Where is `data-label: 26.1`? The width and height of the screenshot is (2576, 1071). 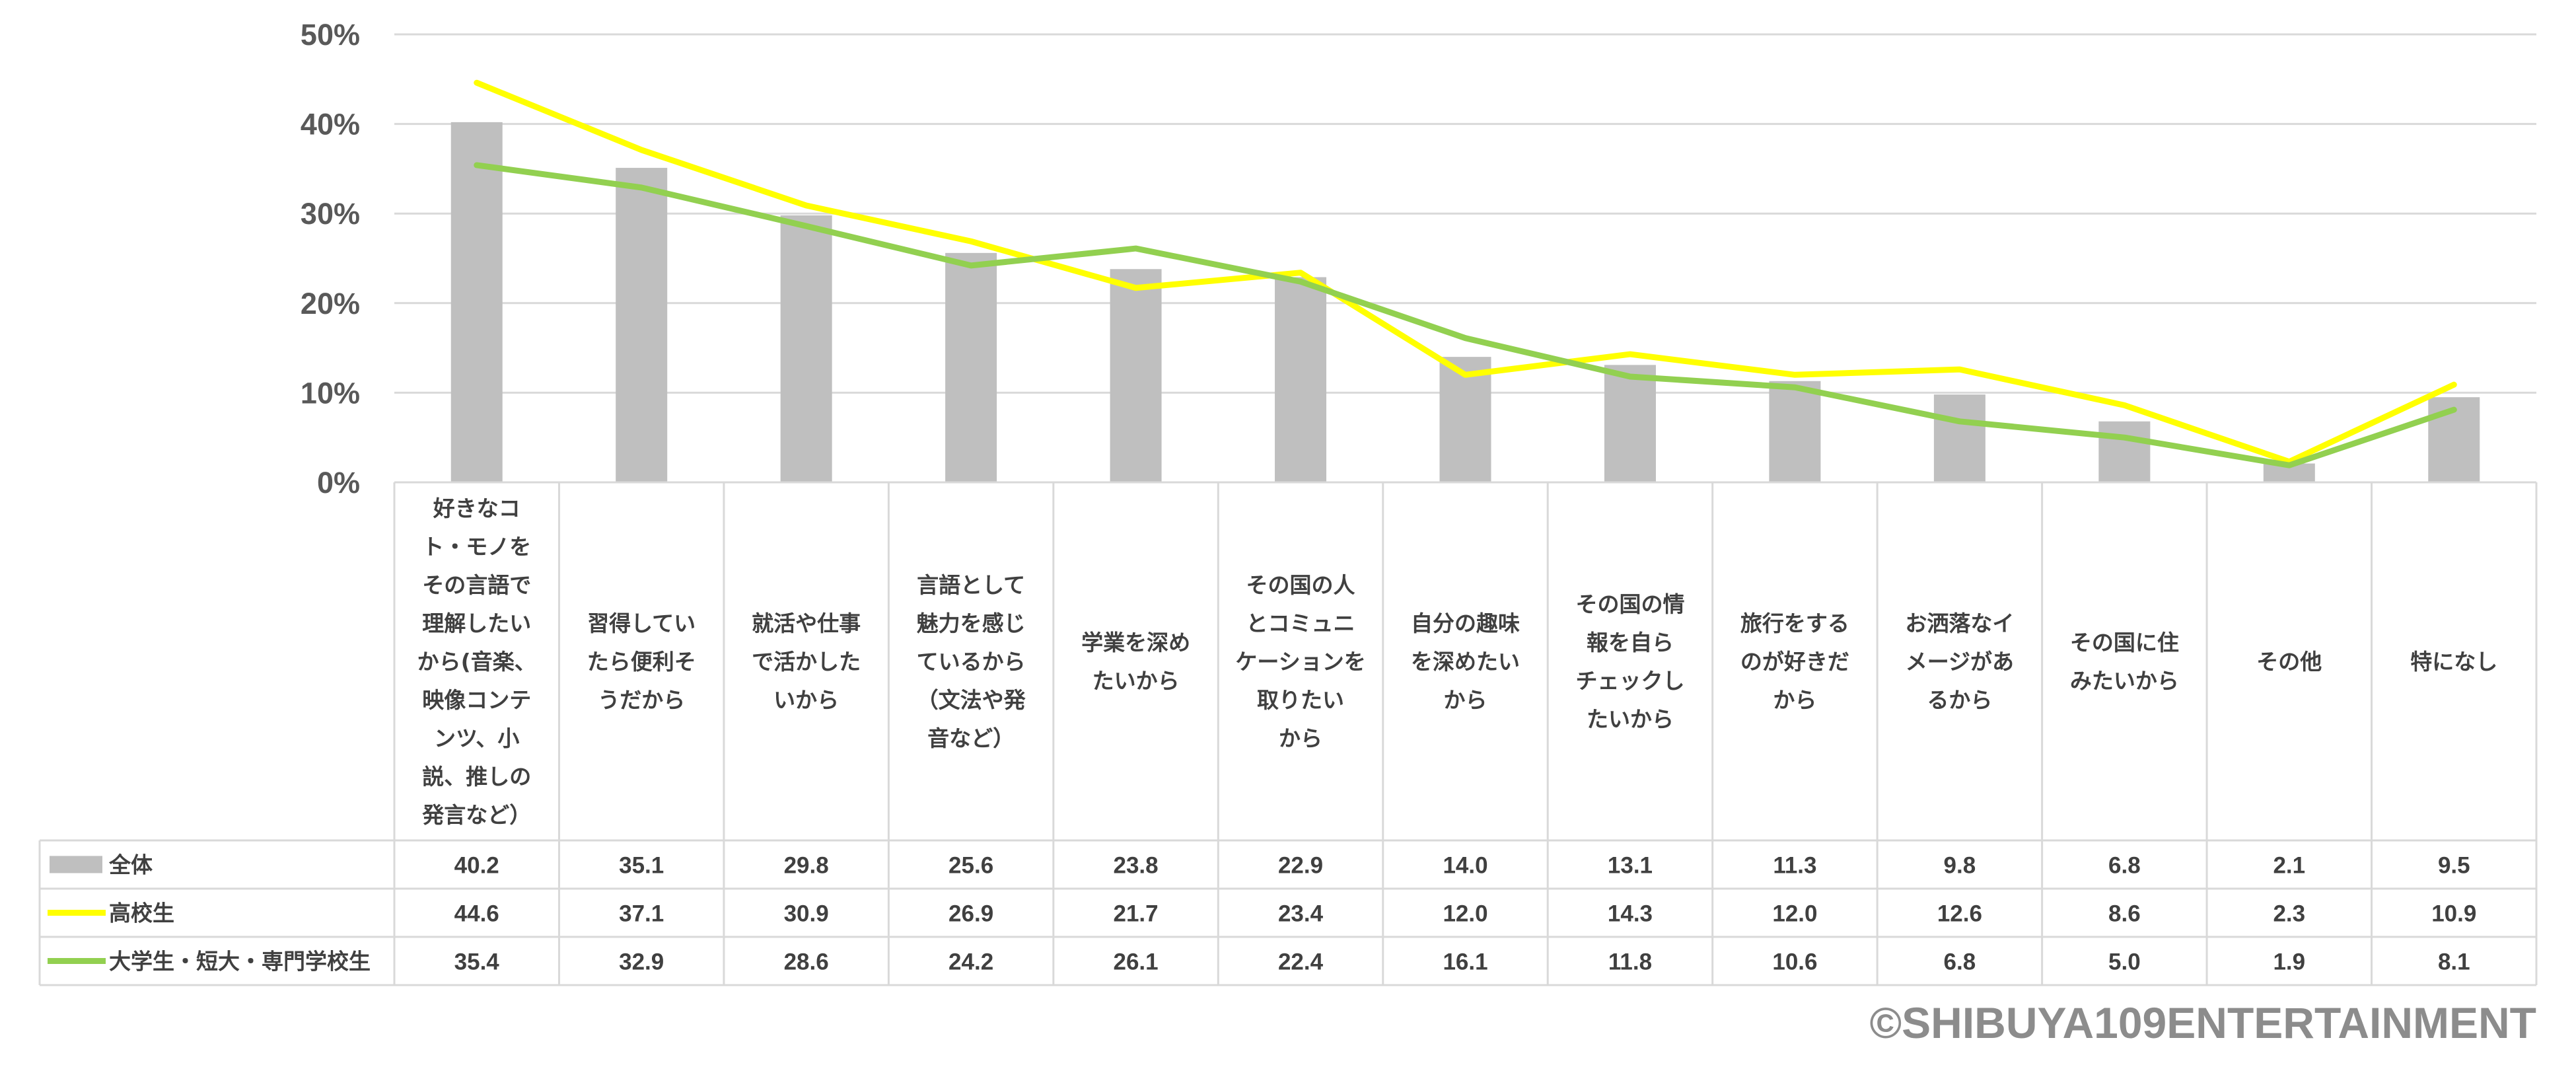
data-label: 26.1 is located at coordinates (1136, 962).